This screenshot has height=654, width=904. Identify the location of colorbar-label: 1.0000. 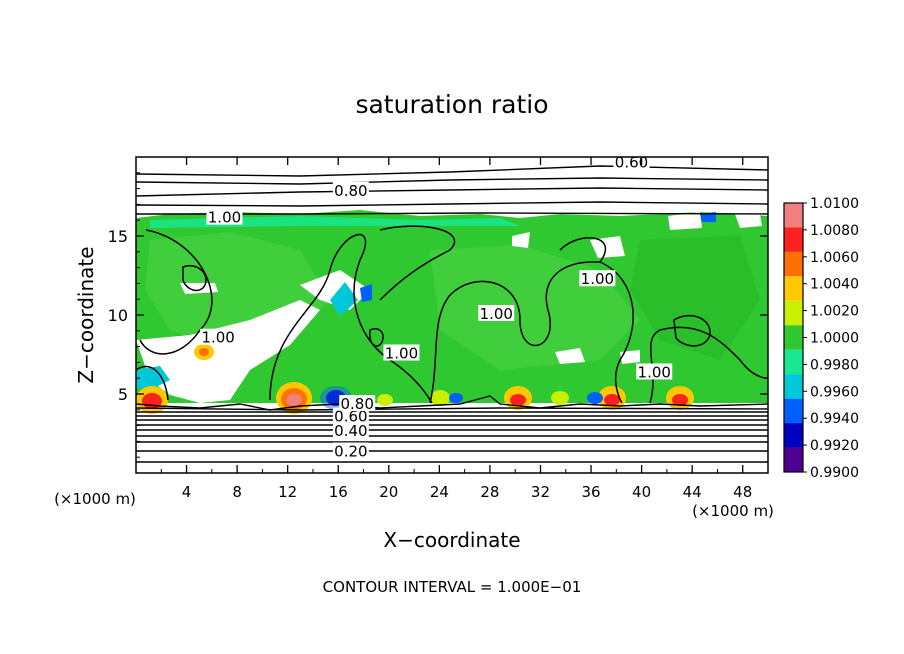
(834, 339).